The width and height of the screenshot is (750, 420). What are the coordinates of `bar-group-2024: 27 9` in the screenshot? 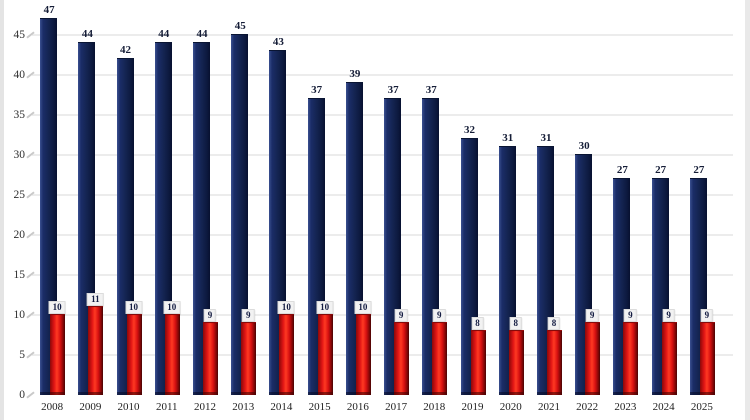 It's located at (664, 197).